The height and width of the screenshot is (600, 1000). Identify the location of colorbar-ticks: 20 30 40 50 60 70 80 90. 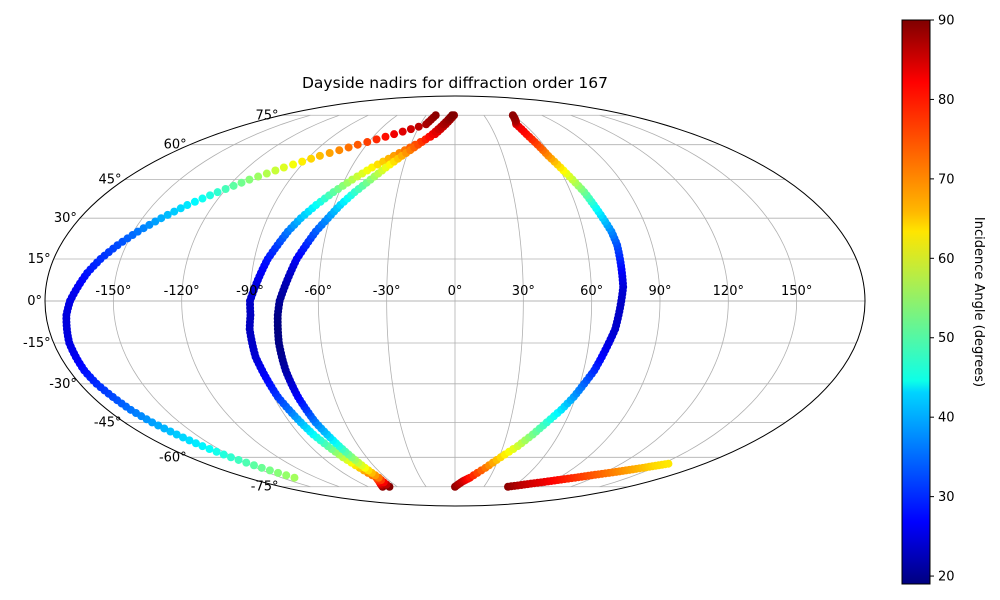
(942, 299).